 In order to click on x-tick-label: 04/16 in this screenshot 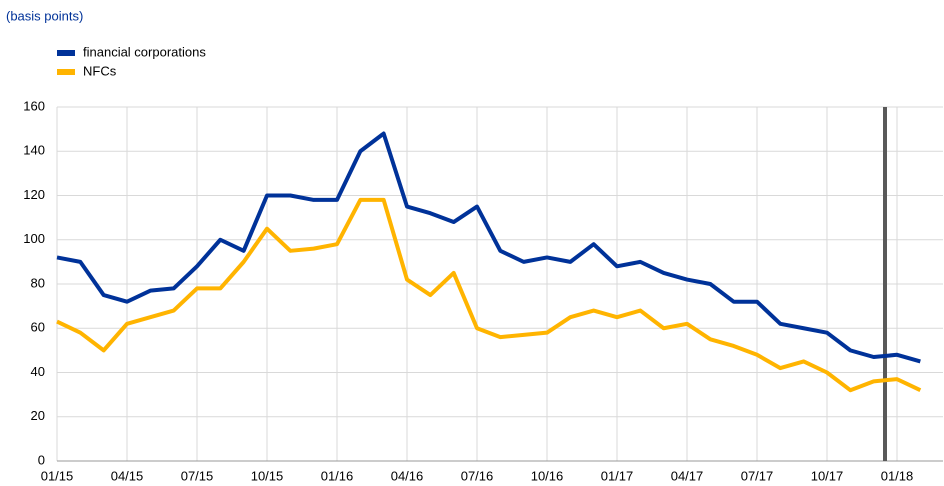, I will do `click(407, 475)`.